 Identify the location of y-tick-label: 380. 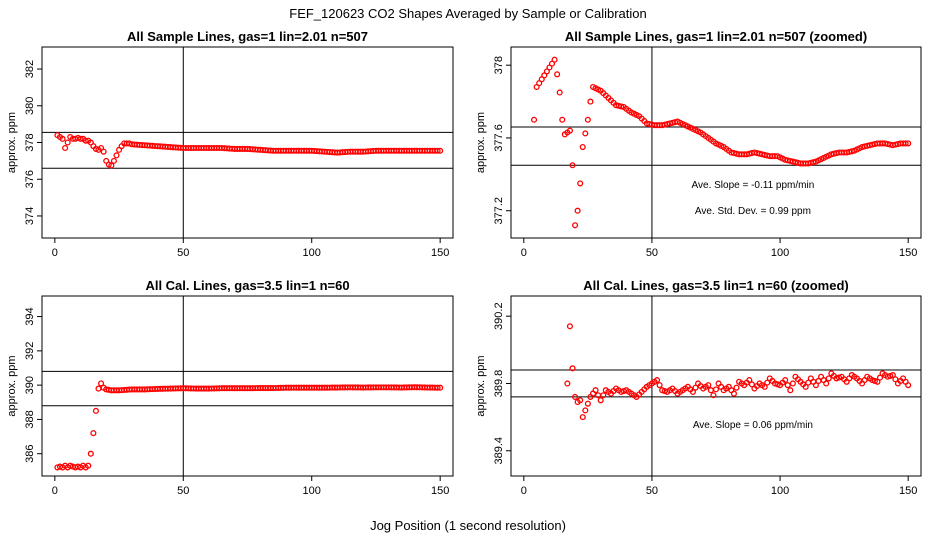
(30, 106).